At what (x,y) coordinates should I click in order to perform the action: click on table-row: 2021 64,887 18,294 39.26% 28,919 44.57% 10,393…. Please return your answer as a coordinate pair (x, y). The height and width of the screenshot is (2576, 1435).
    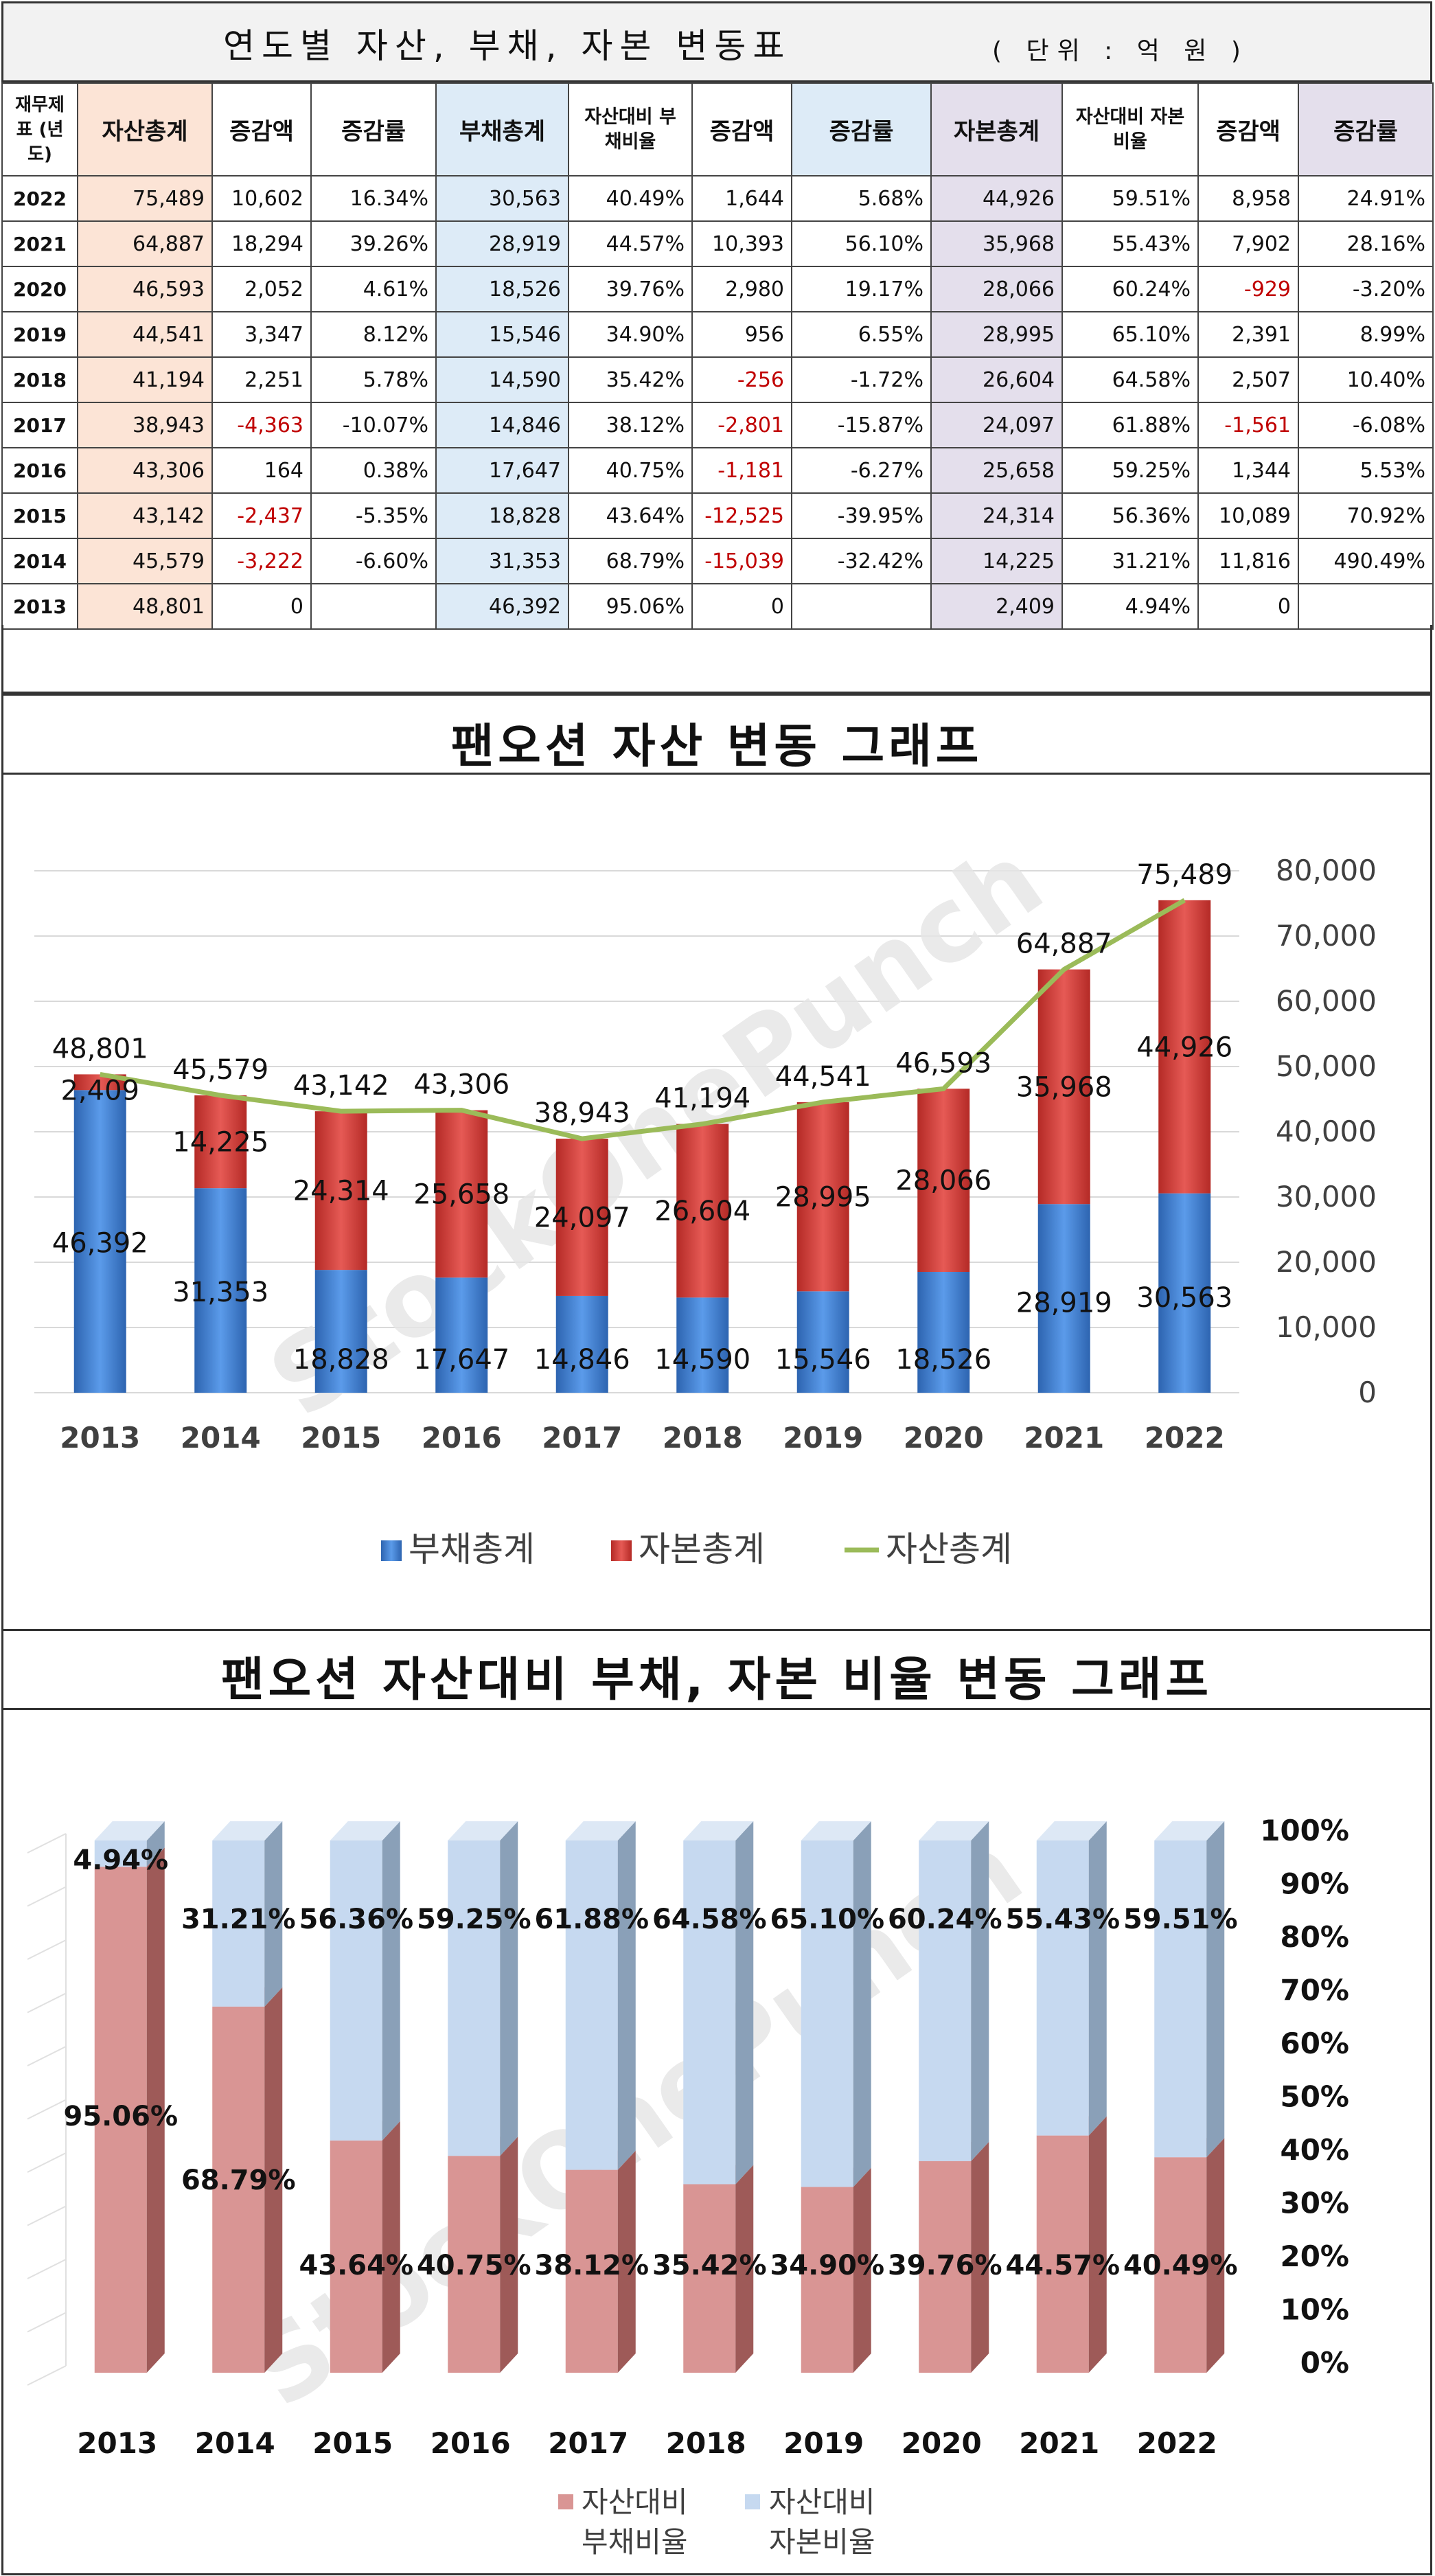
    Looking at the image, I should click on (717, 243).